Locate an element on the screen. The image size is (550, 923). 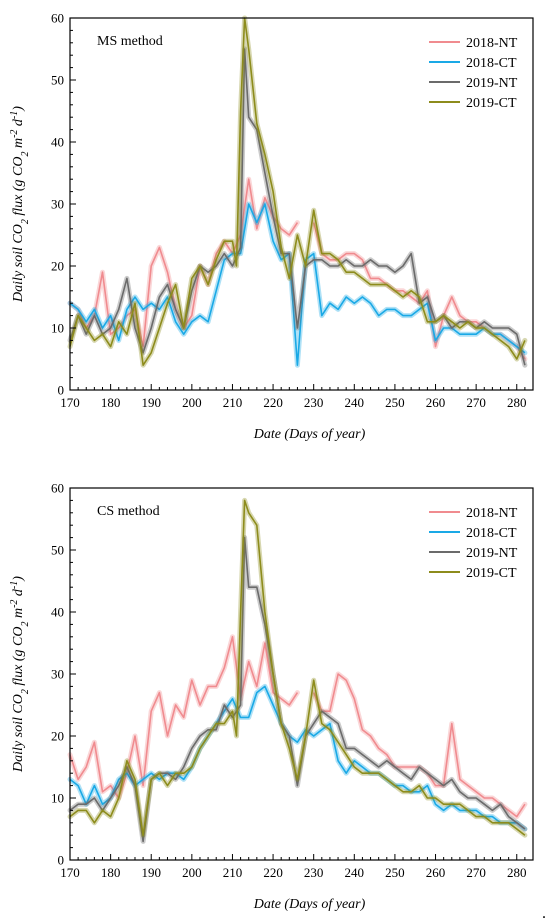
trailing-period: . is located at coordinates (544, 913).